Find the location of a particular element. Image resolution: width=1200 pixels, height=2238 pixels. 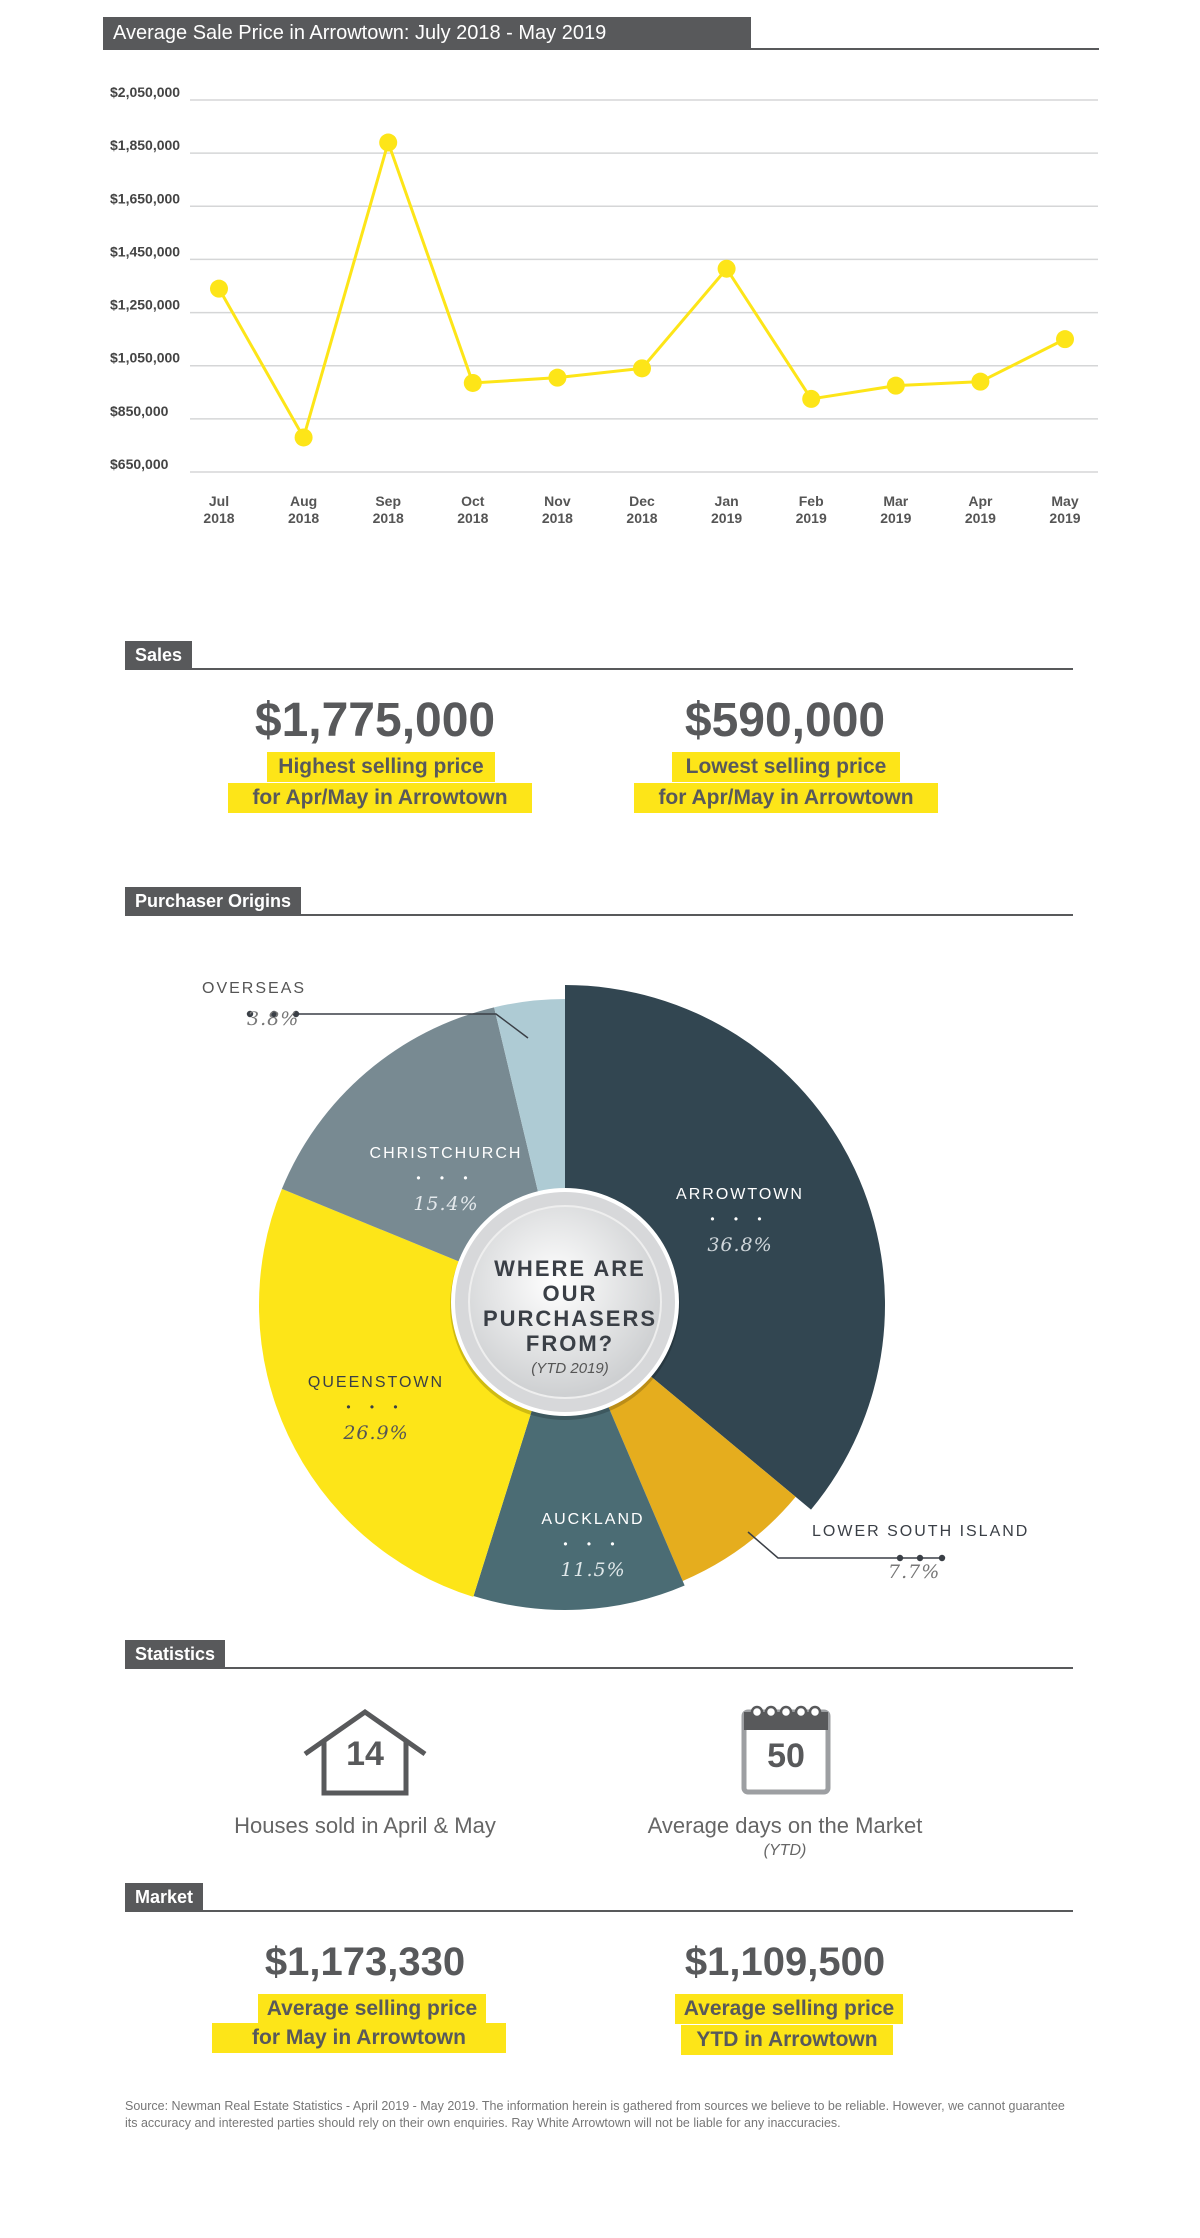

calendar-icon is located at coordinates (786, 1750).